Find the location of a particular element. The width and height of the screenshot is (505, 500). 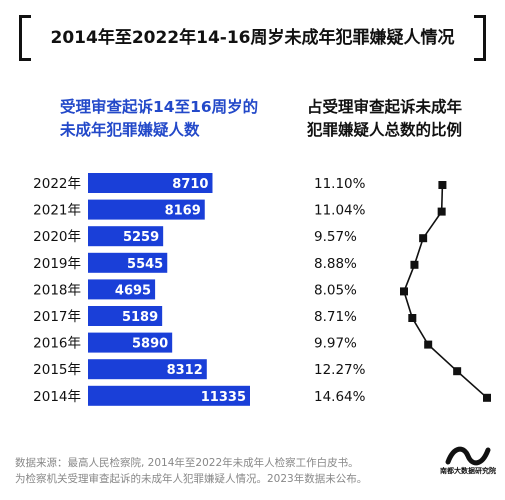

ratio-line is located at coordinates (445, 291).